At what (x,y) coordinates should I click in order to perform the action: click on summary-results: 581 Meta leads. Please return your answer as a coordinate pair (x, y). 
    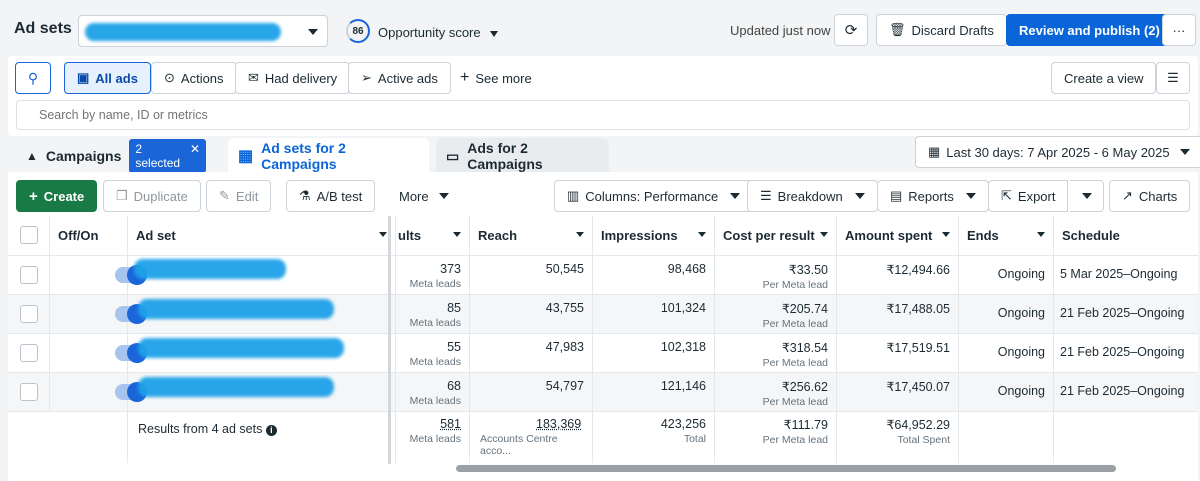
    Looking at the image, I should click on (433, 437).